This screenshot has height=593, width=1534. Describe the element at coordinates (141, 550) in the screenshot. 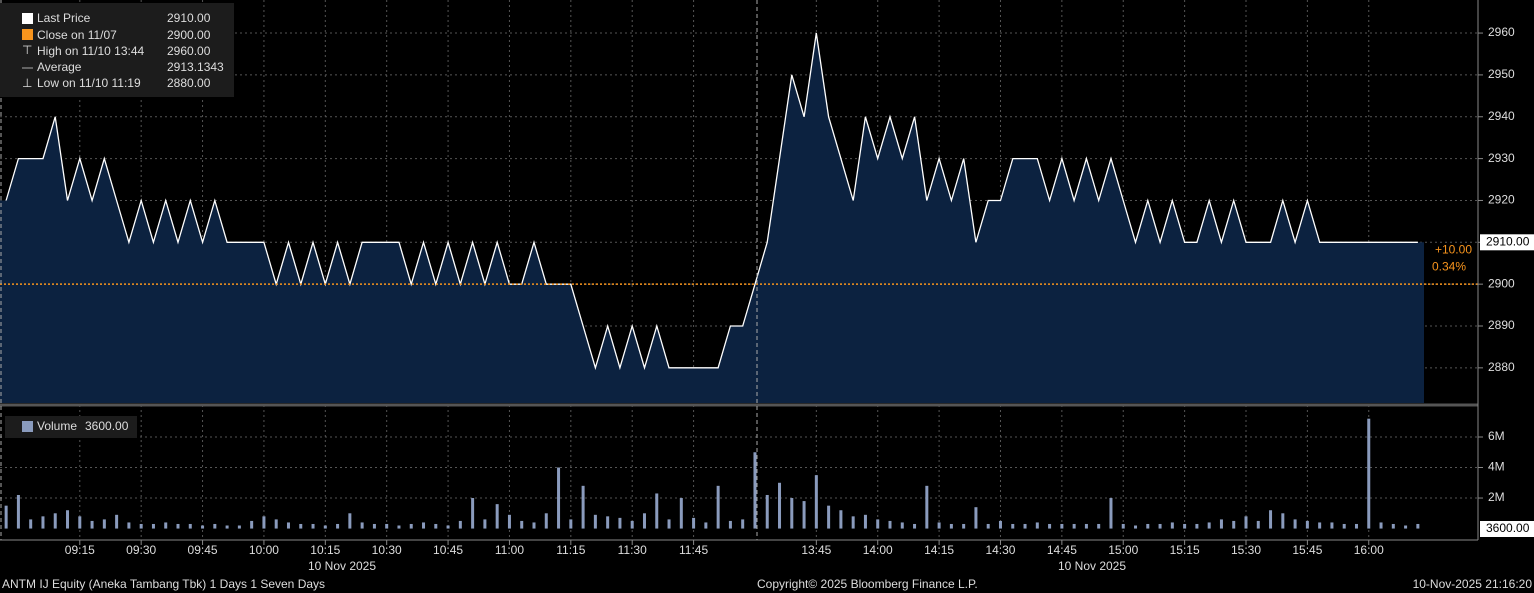

I see `x-tick-label: 09:30` at that location.